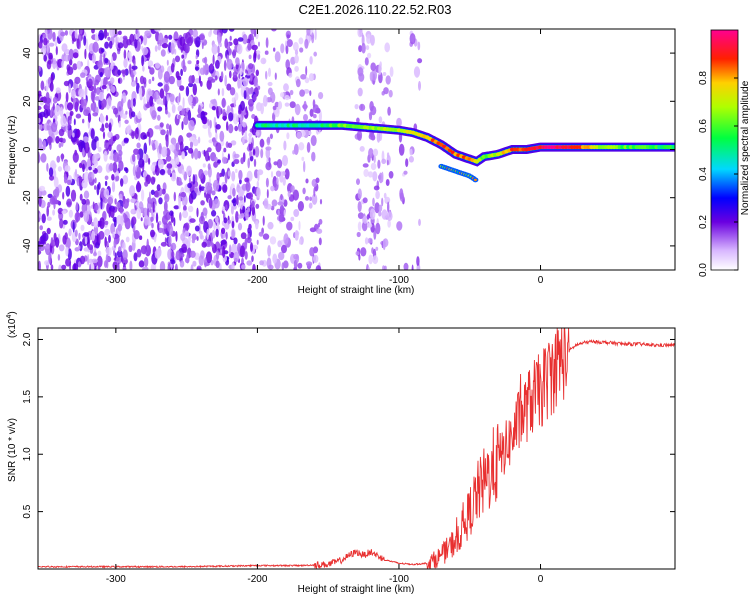 This screenshot has height=600, width=750. What do you see at coordinates (541, 280) in the screenshot?
I see `x-tick-label: 0` at bounding box center [541, 280].